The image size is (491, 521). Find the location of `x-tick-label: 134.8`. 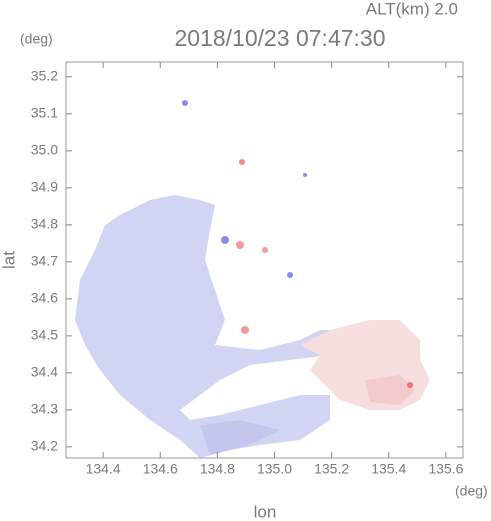

x-tick-label: 134.8 is located at coordinates (217, 469).